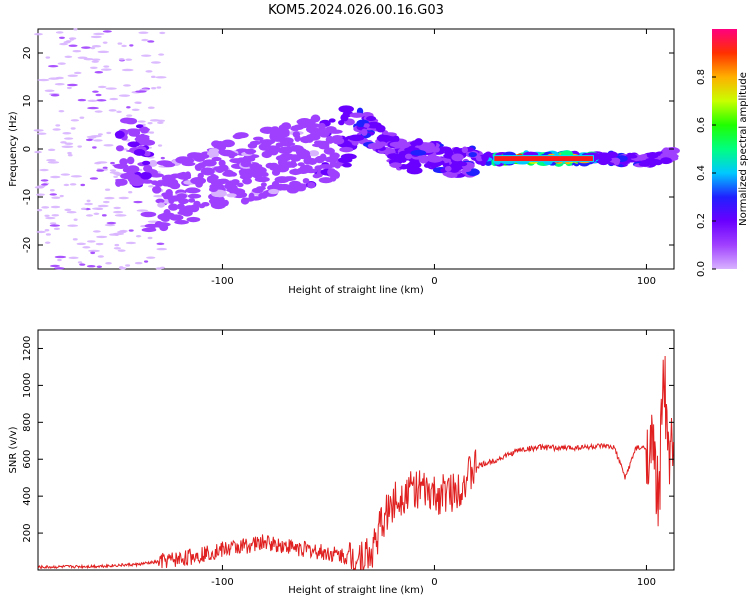 The image size is (750, 600). I want to click on x-tick-label: -100, so click(222, 281).